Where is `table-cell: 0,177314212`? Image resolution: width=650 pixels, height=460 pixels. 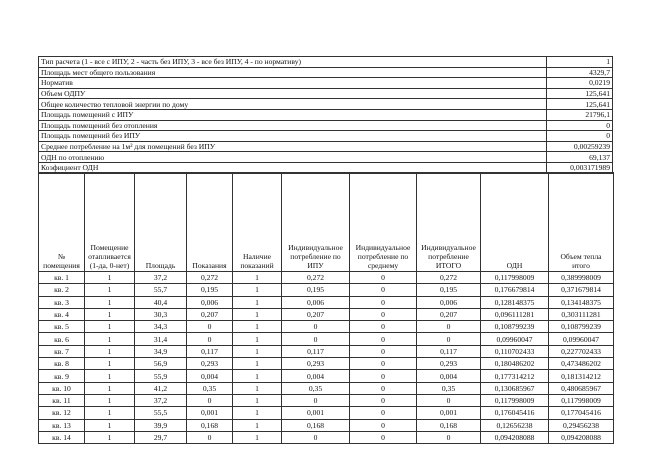
table-cell: 0,177314212 is located at coordinates (514, 376).